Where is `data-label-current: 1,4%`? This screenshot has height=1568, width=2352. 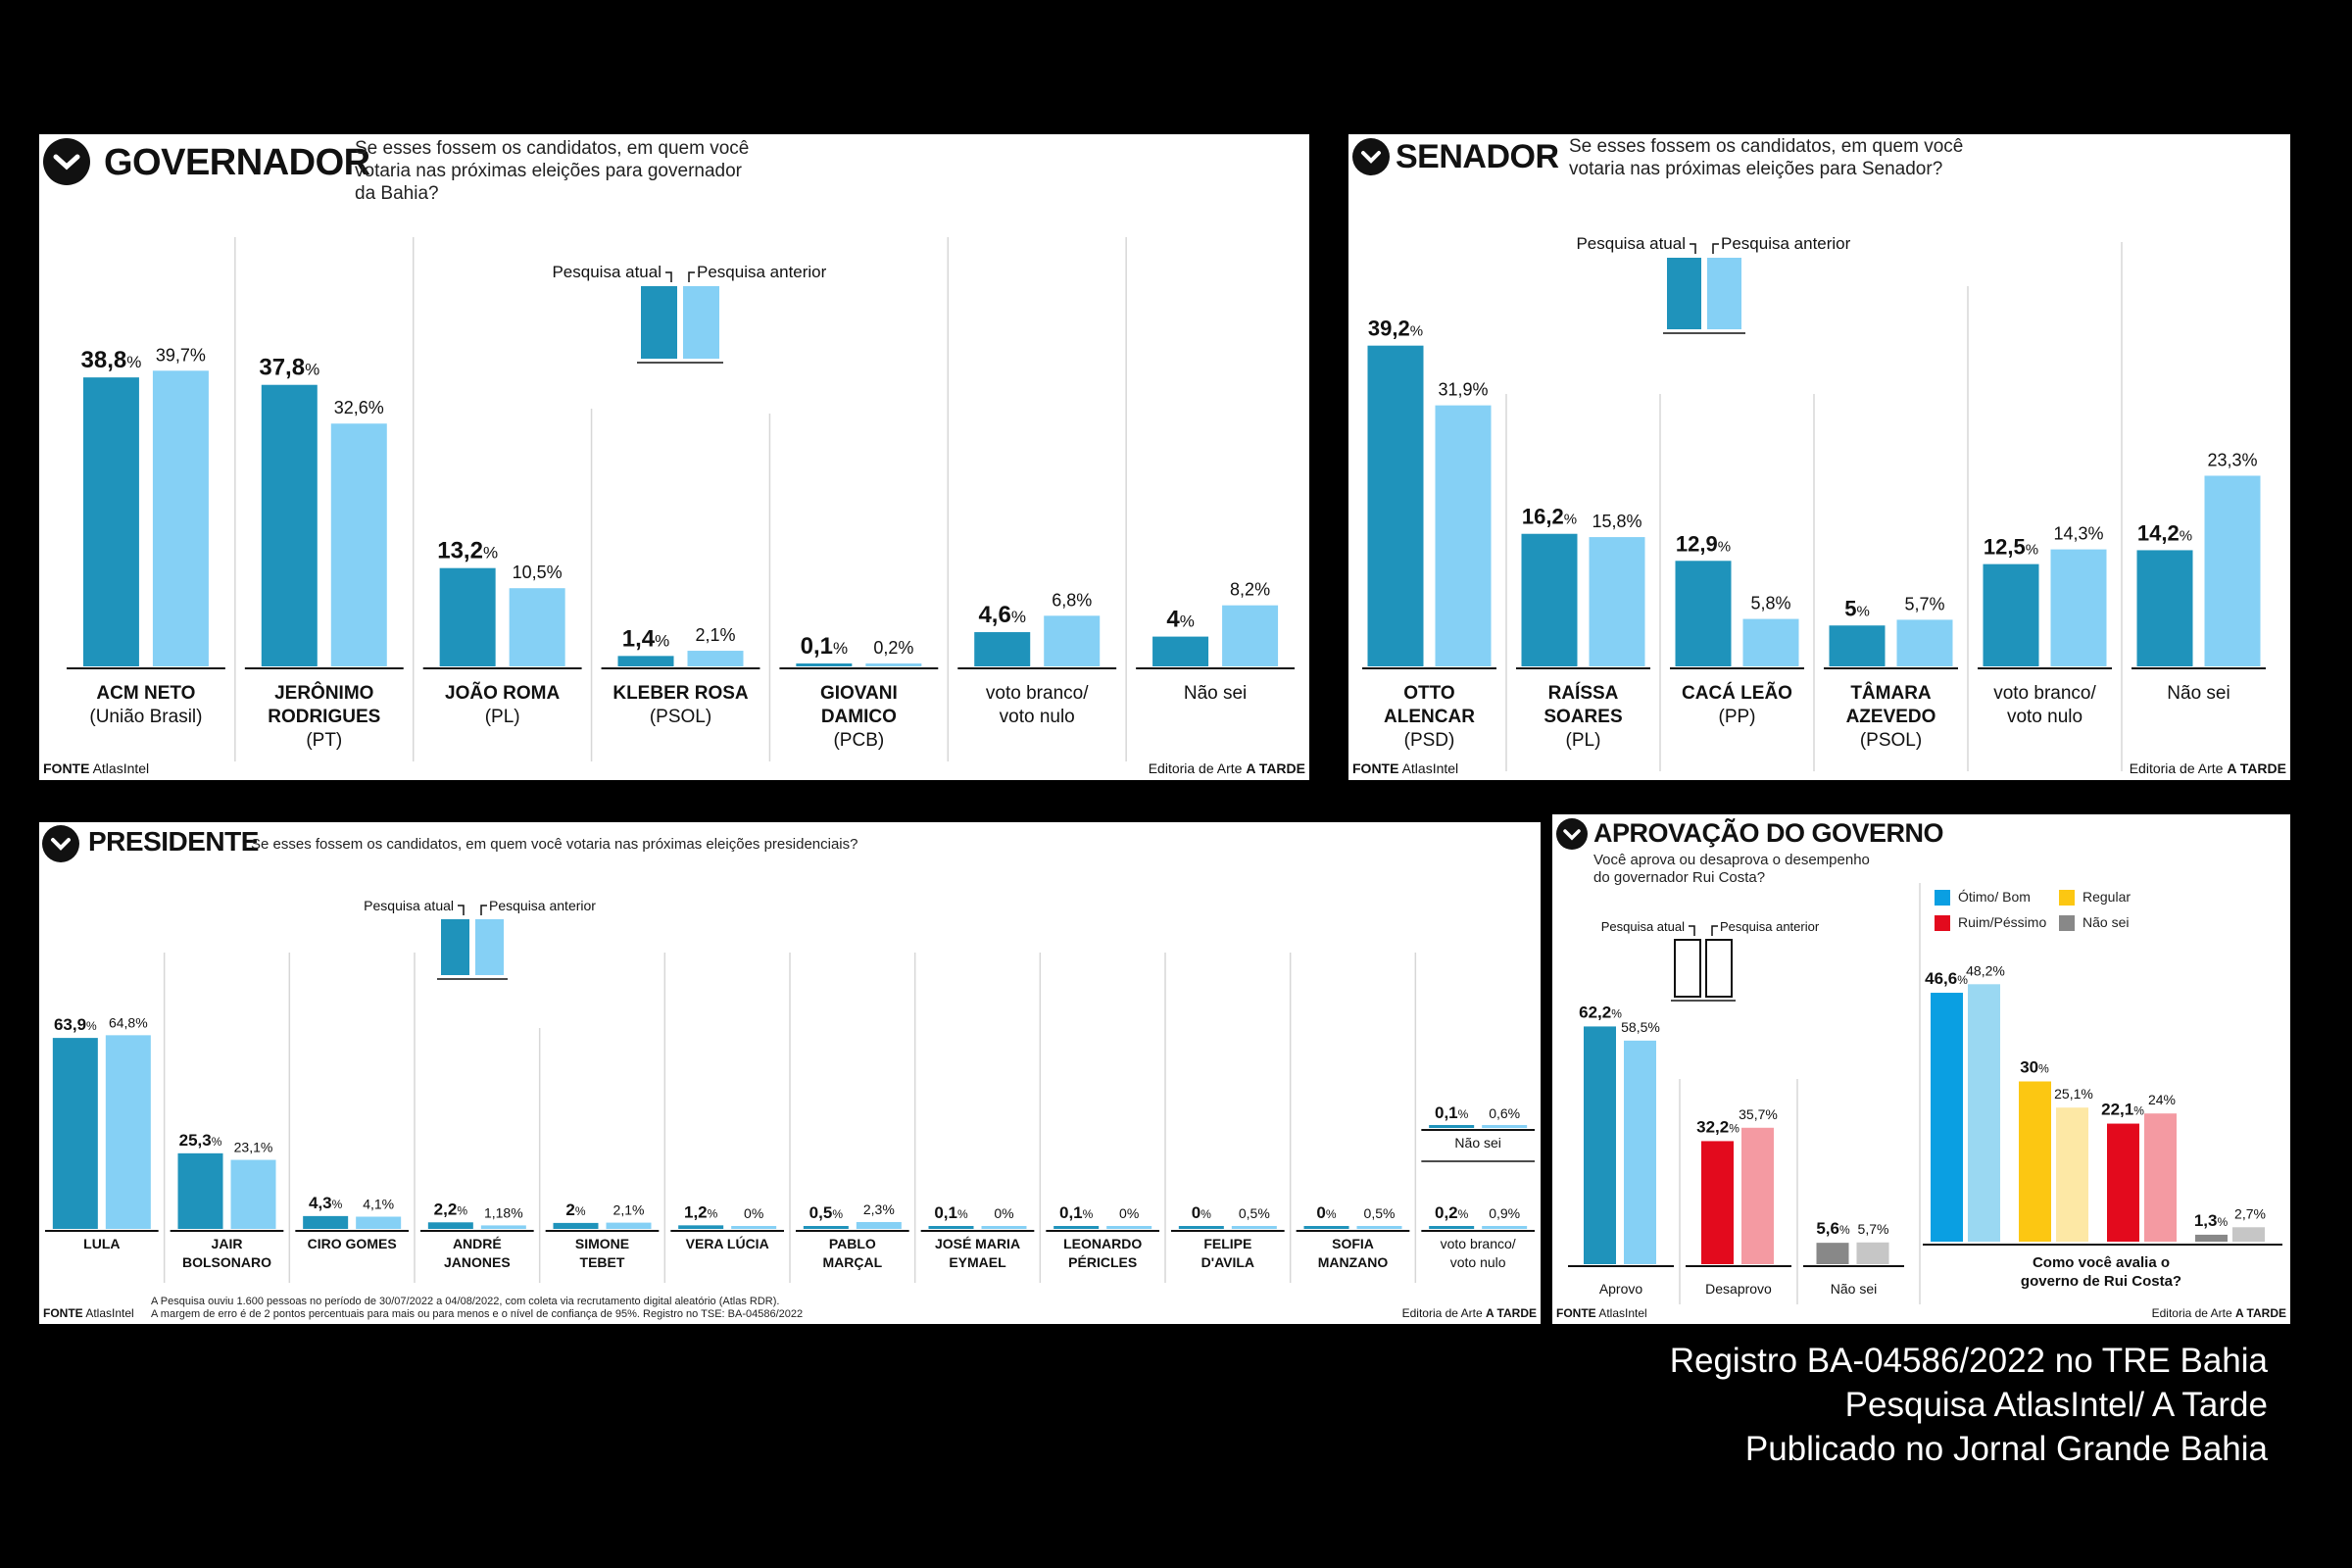
data-label-current: 1,4% is located at coordinates (646, 638).